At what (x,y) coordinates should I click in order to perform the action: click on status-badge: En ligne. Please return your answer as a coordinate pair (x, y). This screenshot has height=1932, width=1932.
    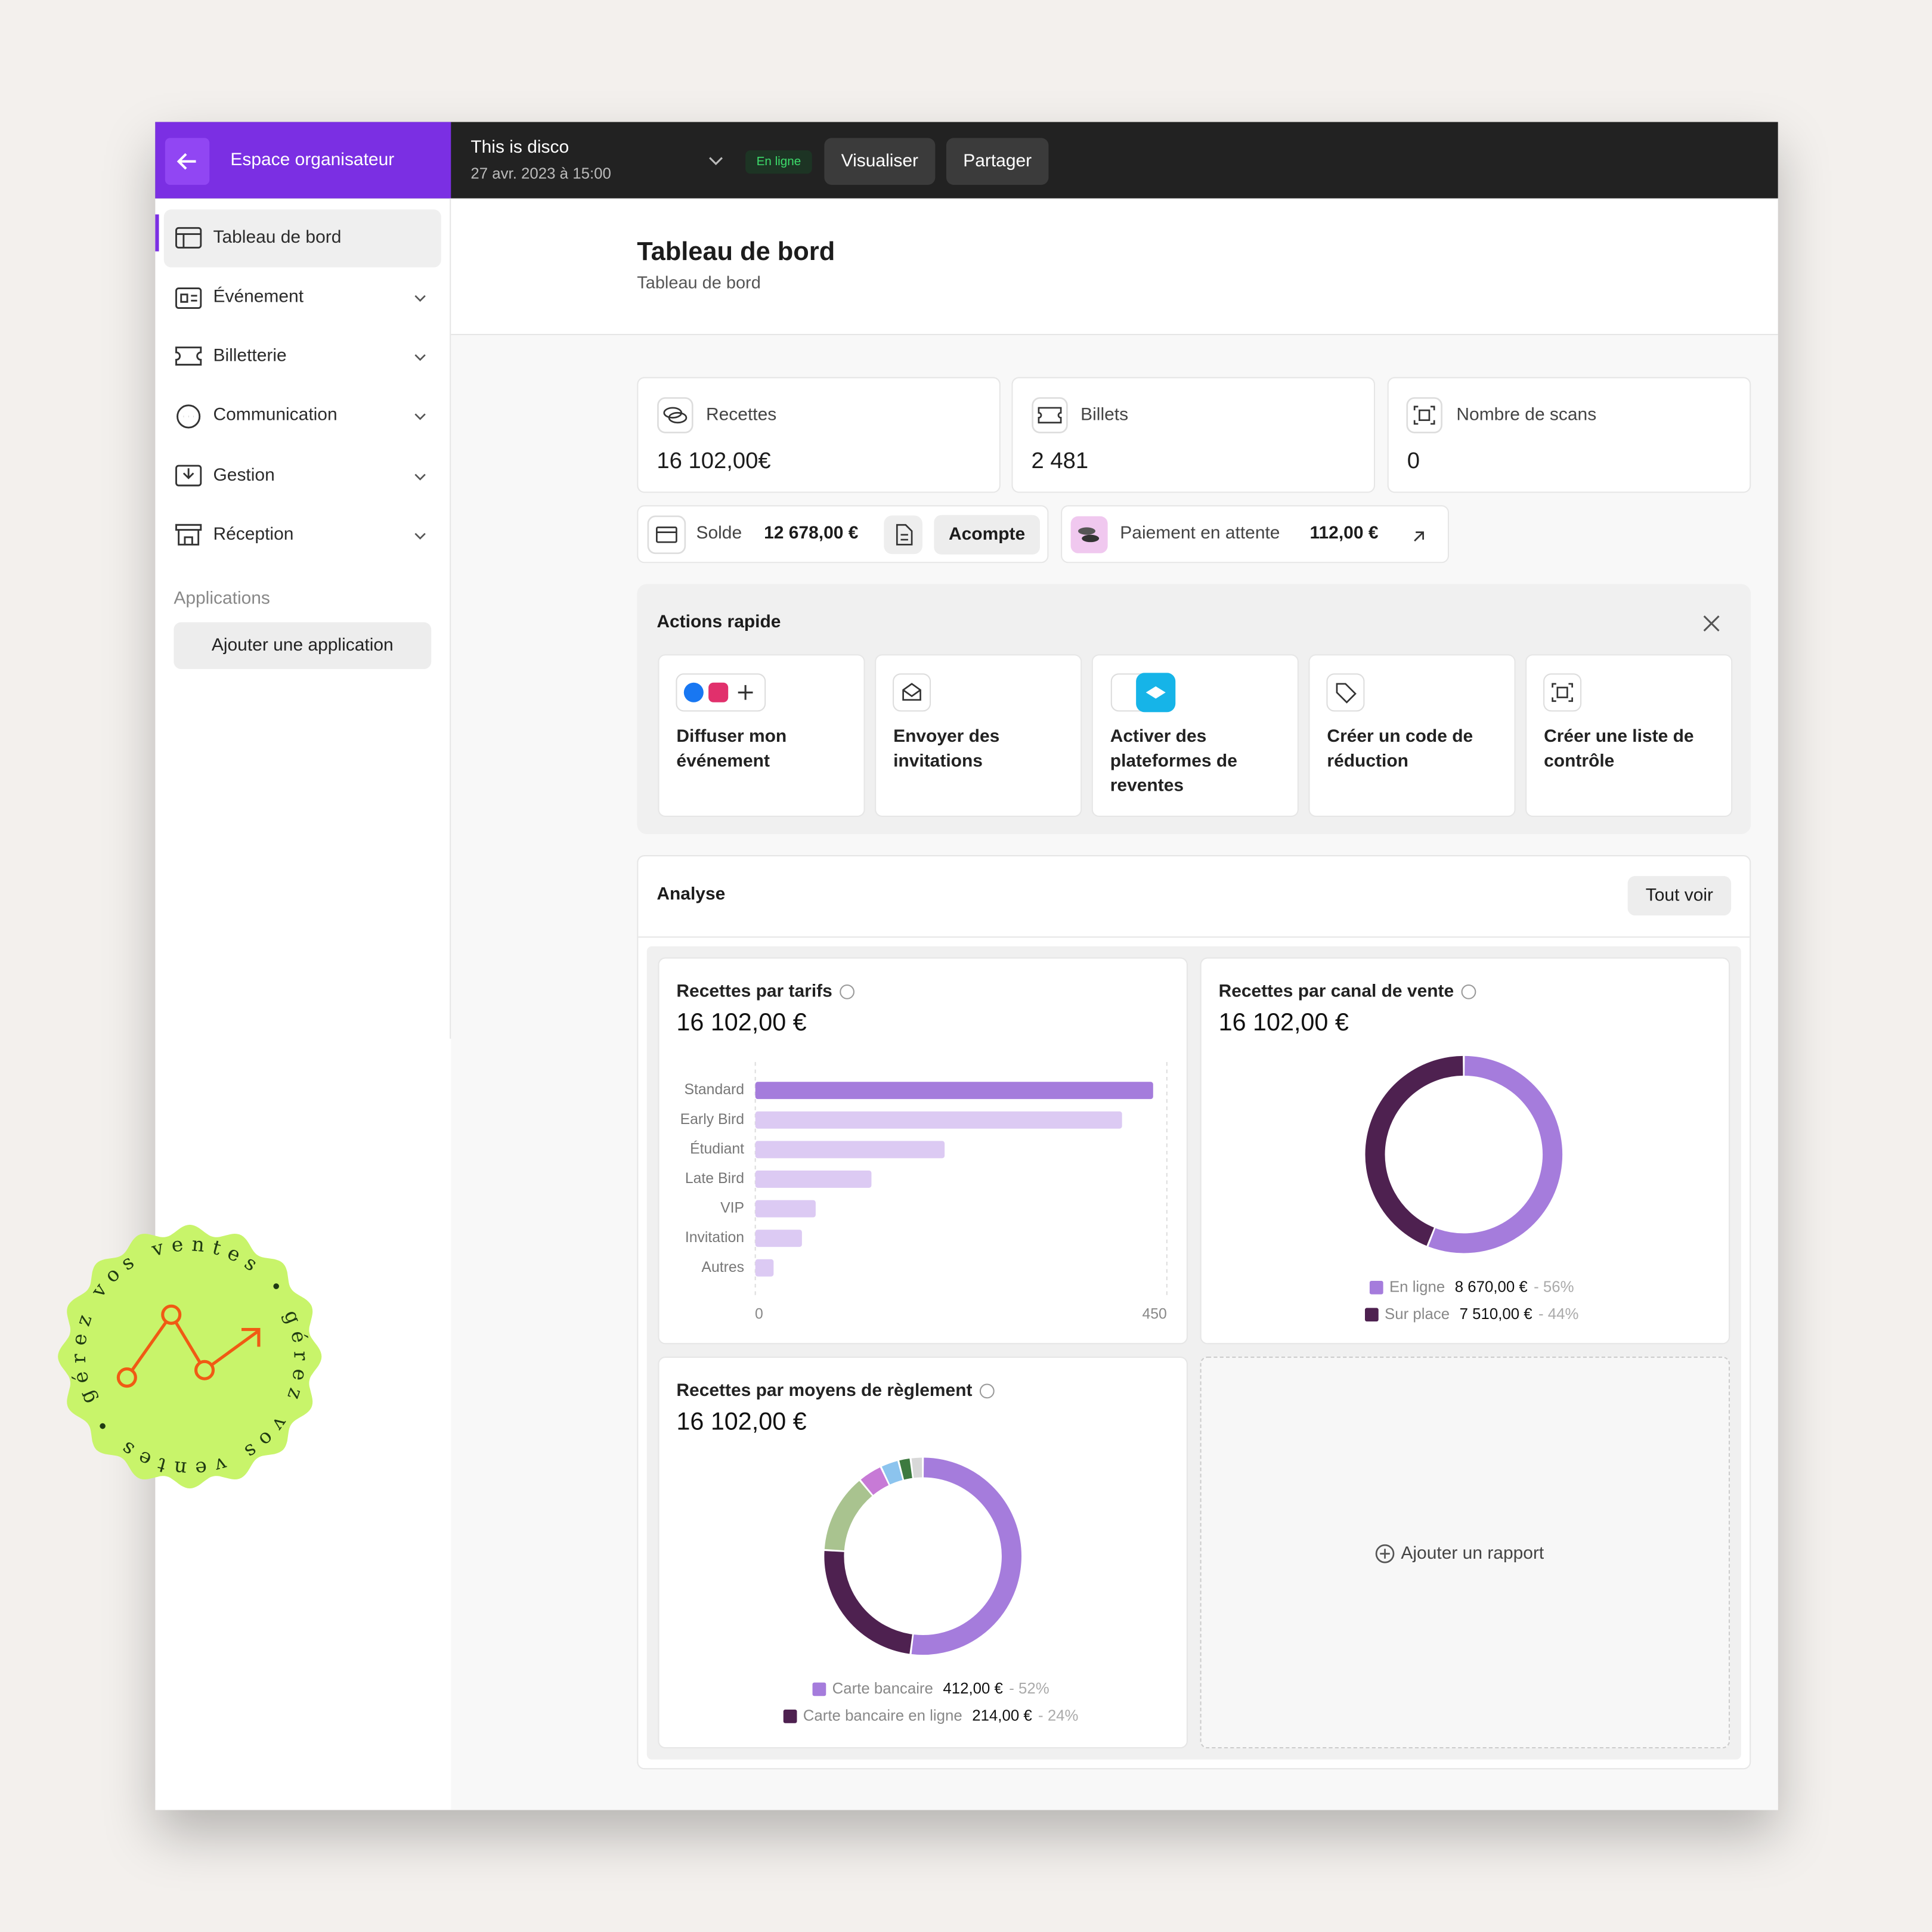
    Looking at the image, I should click on (778, 162).